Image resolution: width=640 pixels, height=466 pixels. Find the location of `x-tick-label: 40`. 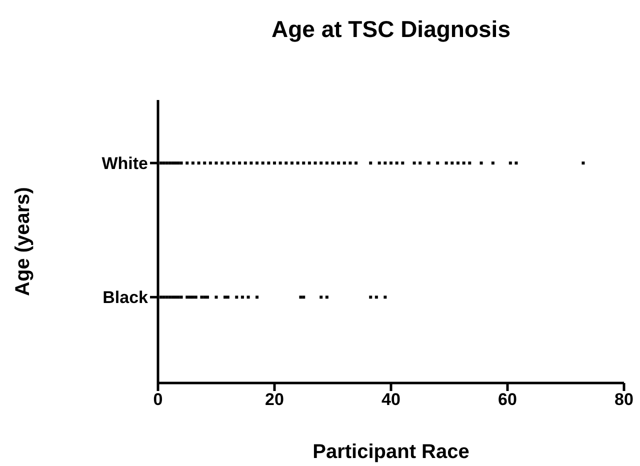

x-tick-label: 40 is located at coordinates (391, 400).